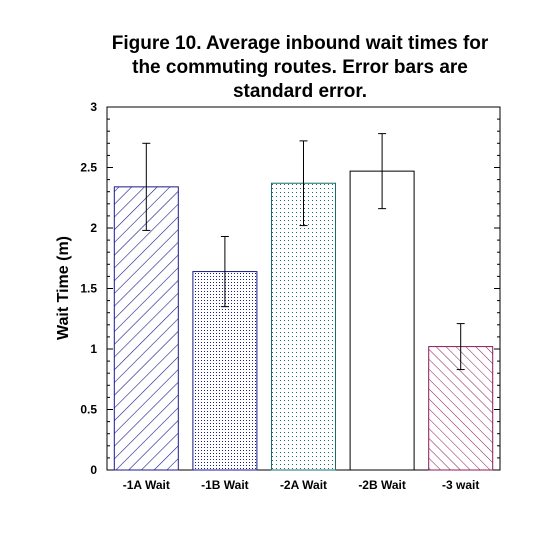  I want to click on y-tick-label: 2.5, so click(88, 168).